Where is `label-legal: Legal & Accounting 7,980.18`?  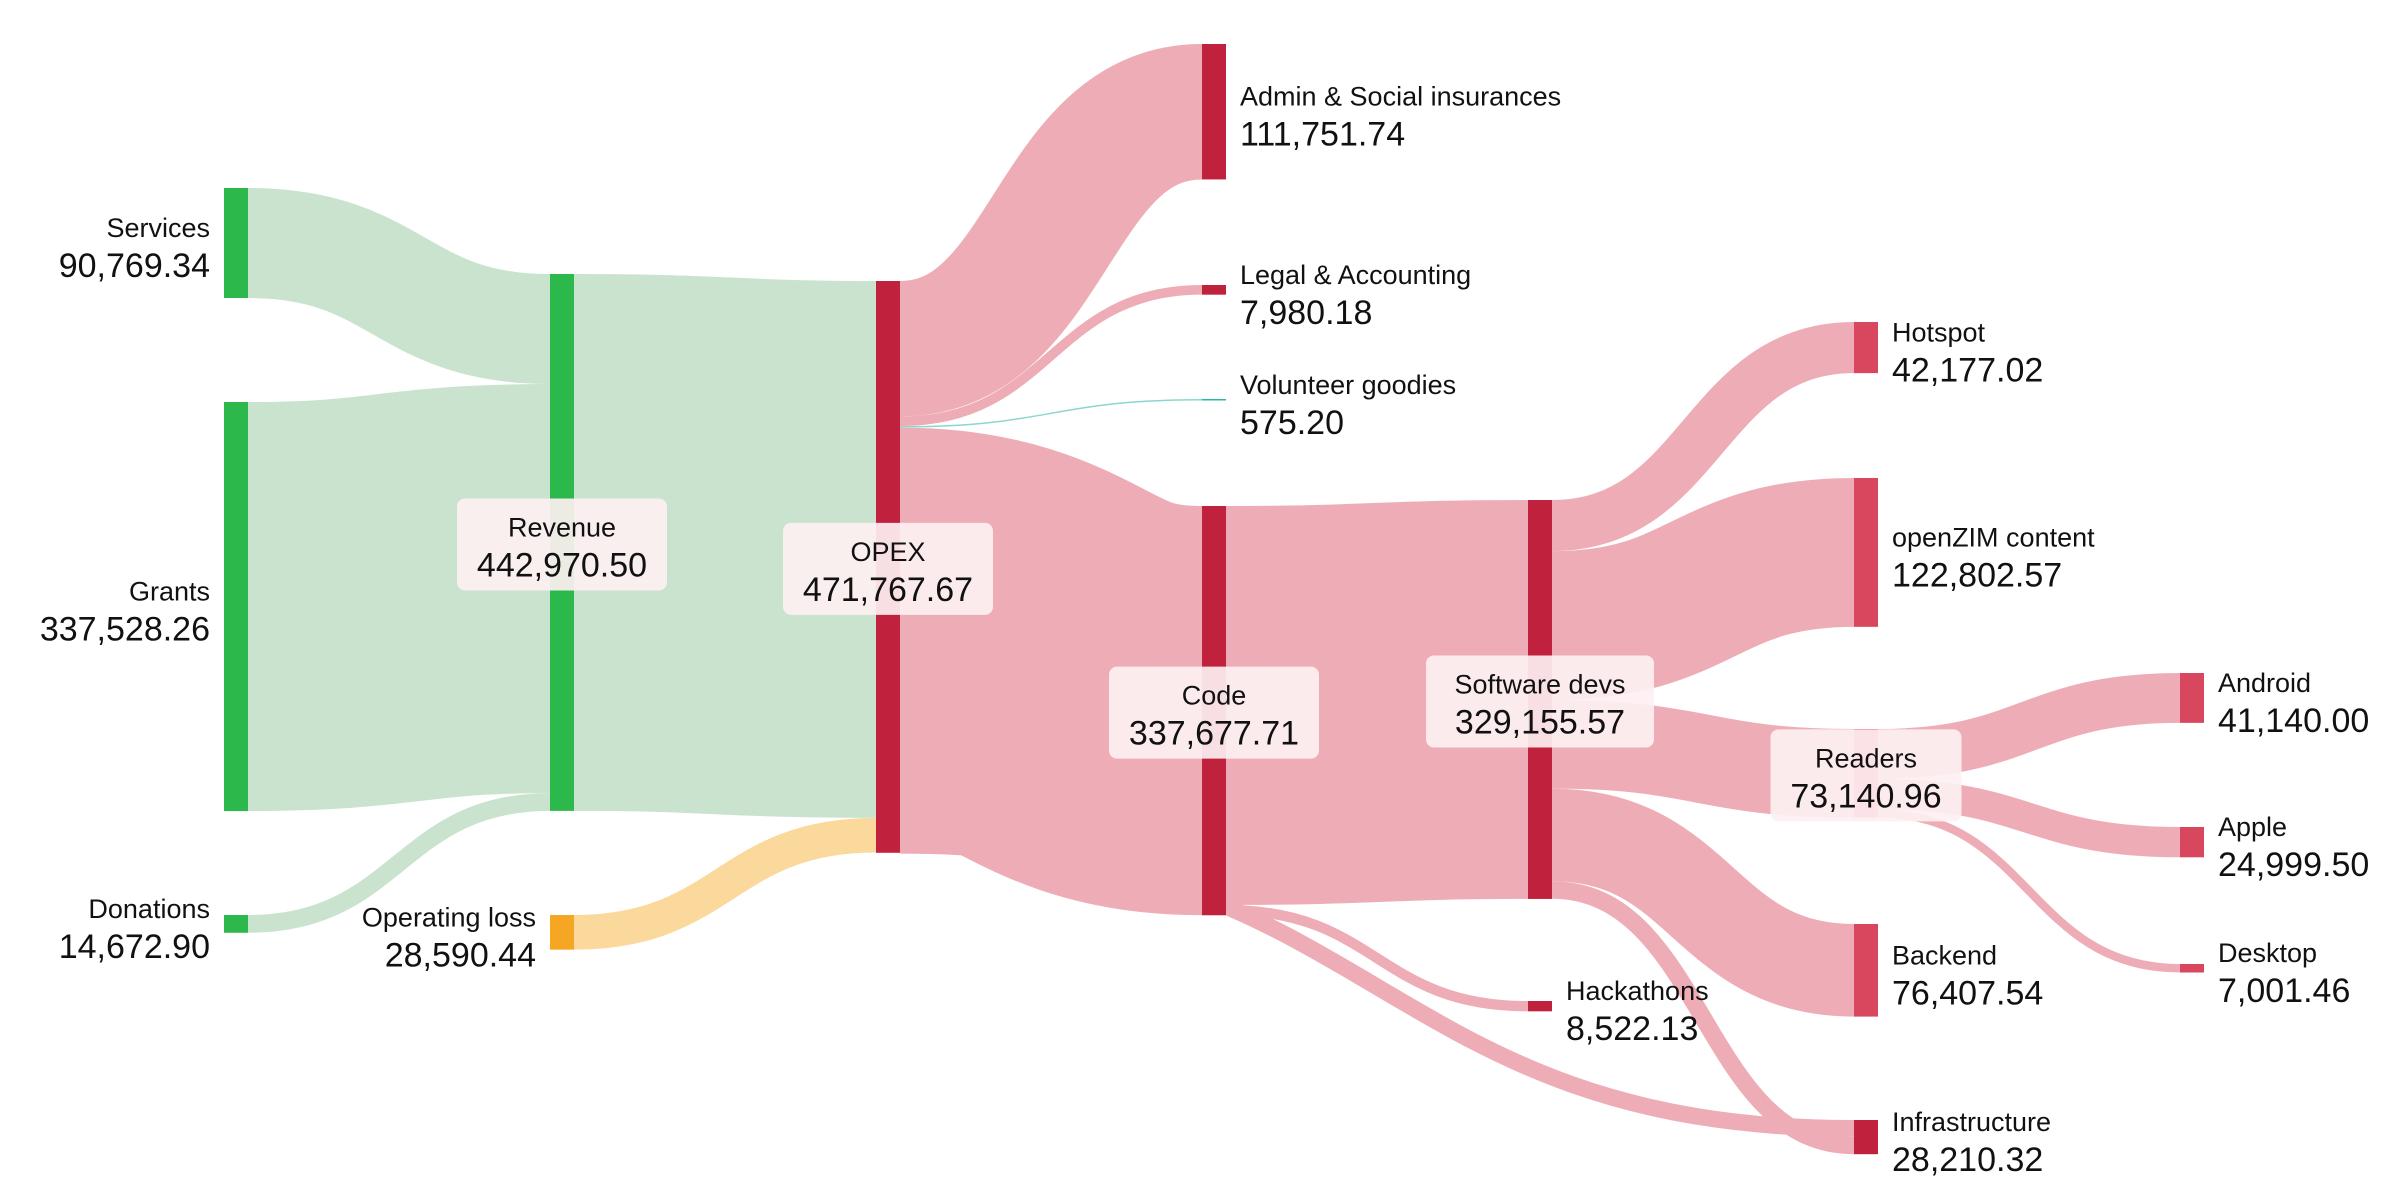
label-legal: Legal & Accounting 7,980.18 is located at coordinates (1355, 296).